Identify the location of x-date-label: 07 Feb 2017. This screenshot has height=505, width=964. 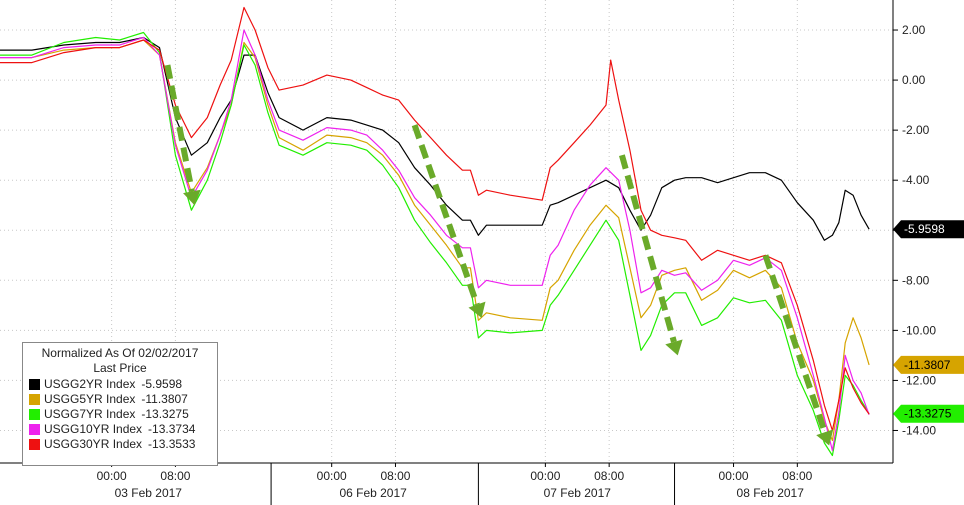
(578, 493).